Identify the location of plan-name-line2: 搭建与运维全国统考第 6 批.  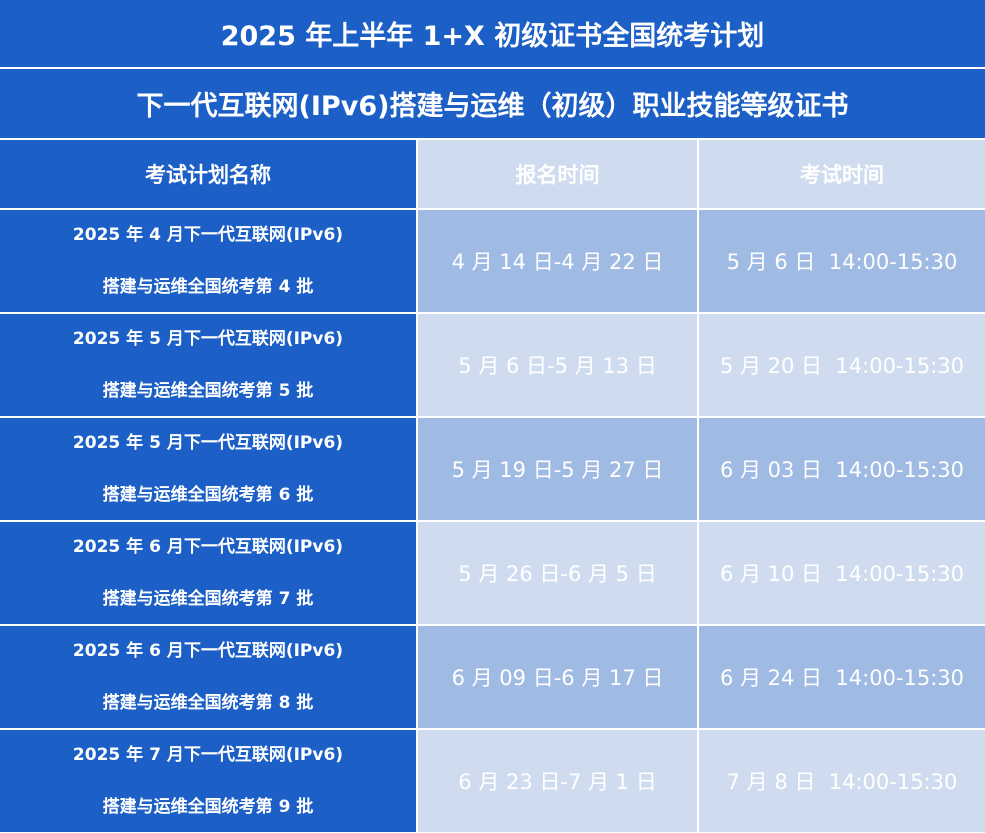
(208, 495).